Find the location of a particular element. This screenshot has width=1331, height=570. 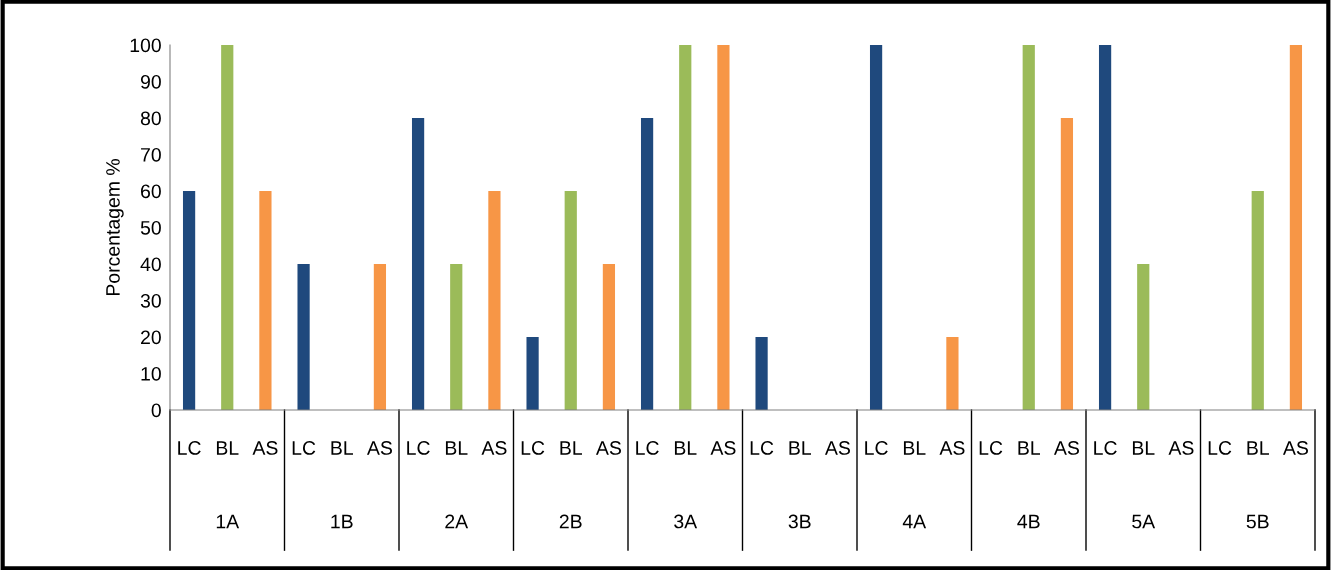

y-tick-label: 0 is located at coordinates (156, 410).